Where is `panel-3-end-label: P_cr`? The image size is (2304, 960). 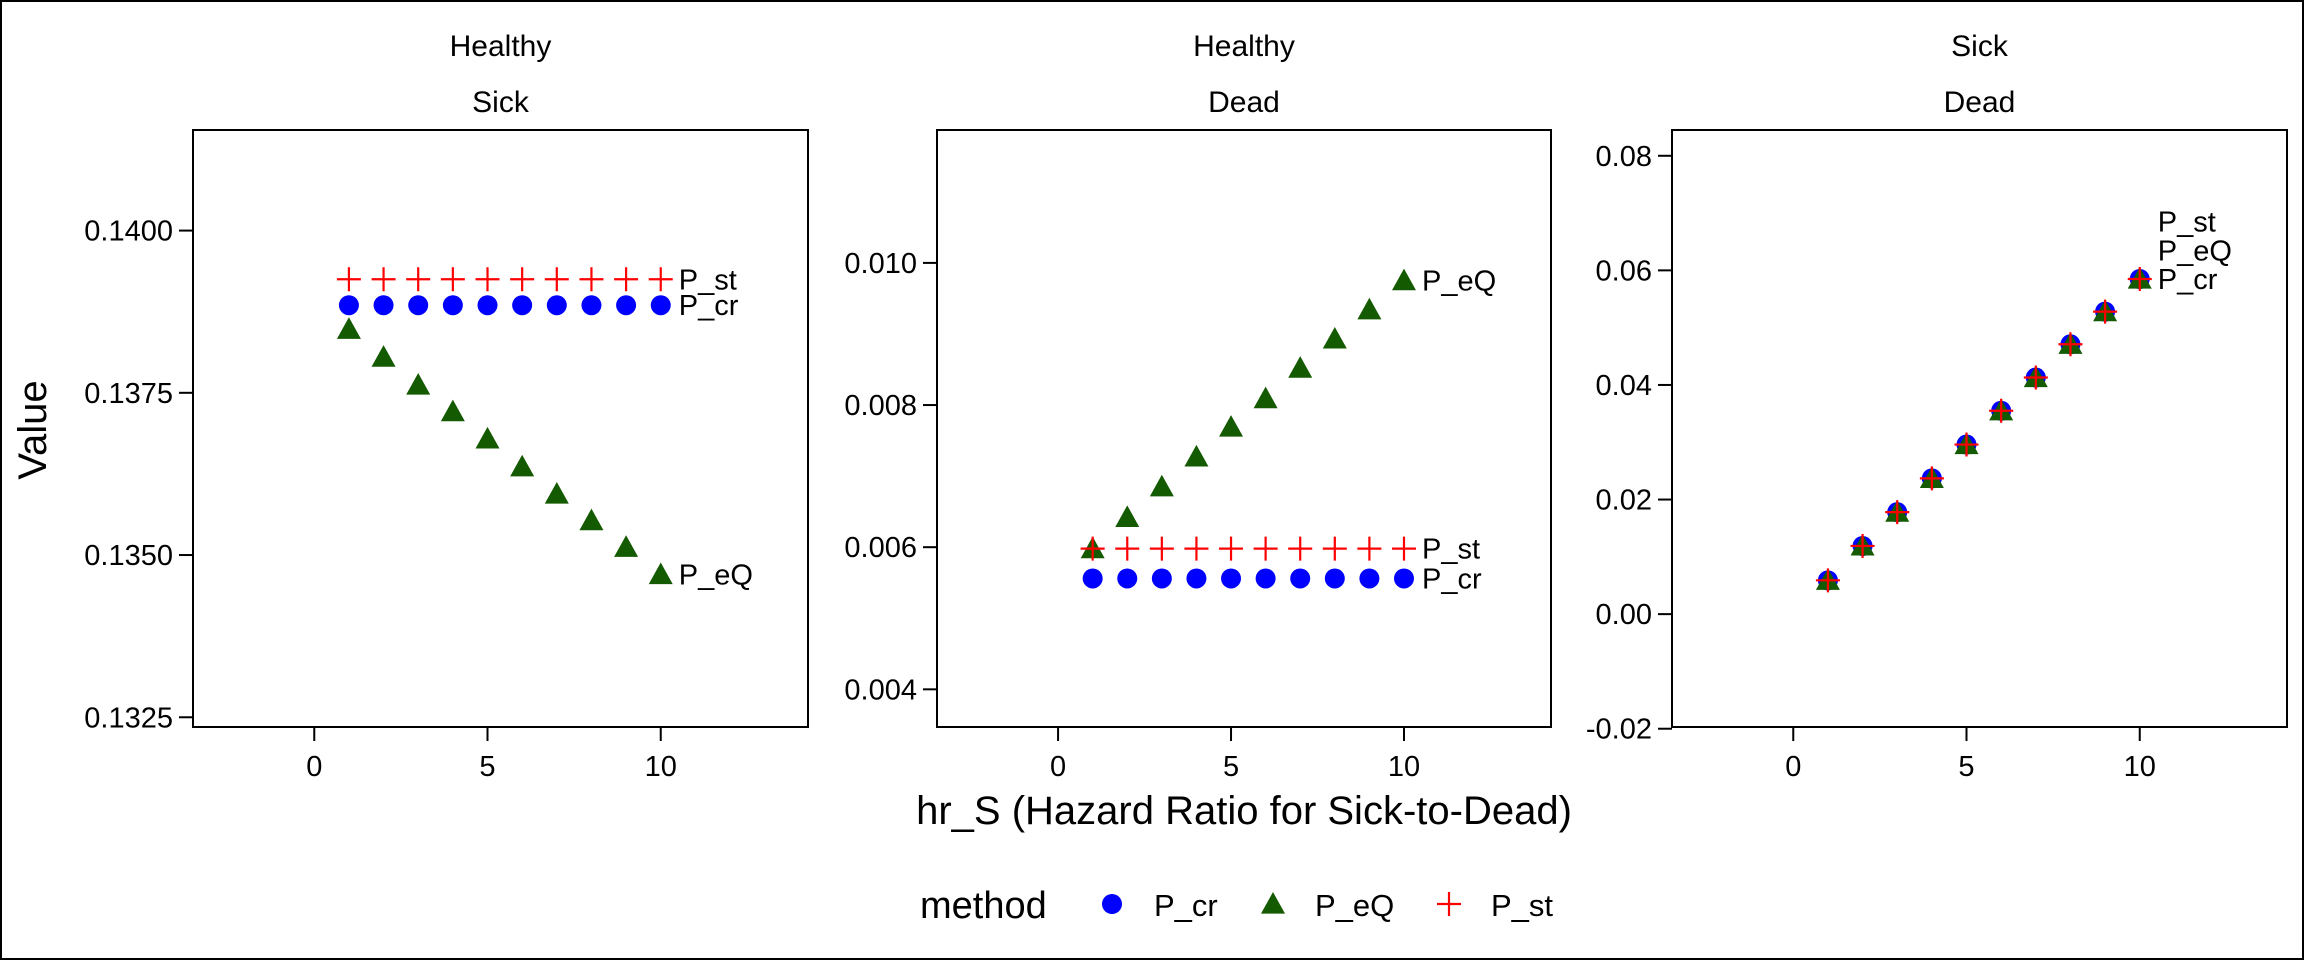
panel-3-end-label: P_cr is located at coordinates (2188, 280).